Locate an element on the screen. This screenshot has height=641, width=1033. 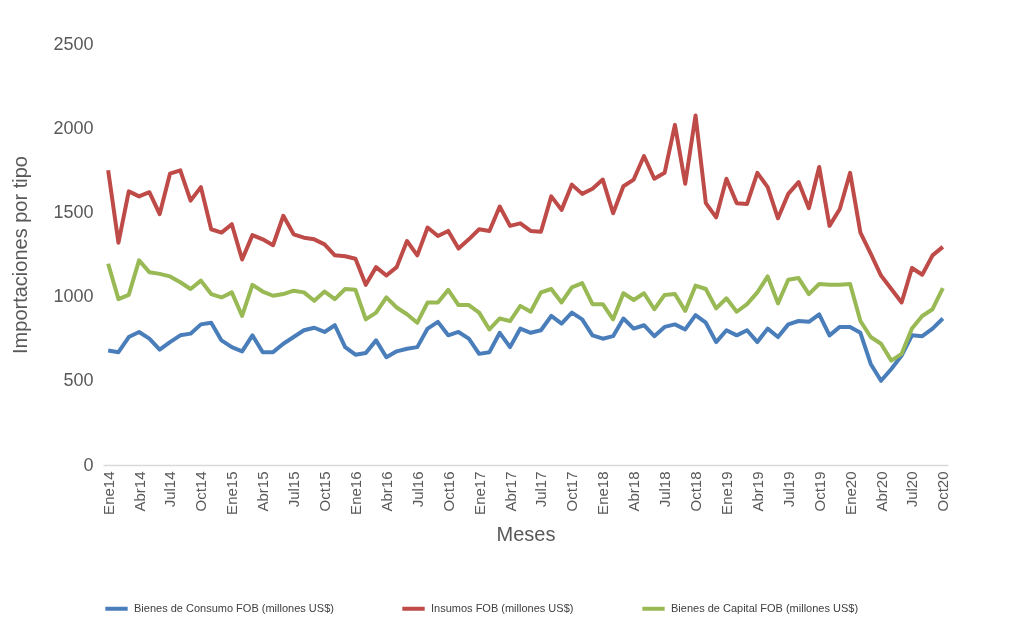
legend-label: Bienes de Consumo FOB (millones US$) is located at coordinates (234, 607).